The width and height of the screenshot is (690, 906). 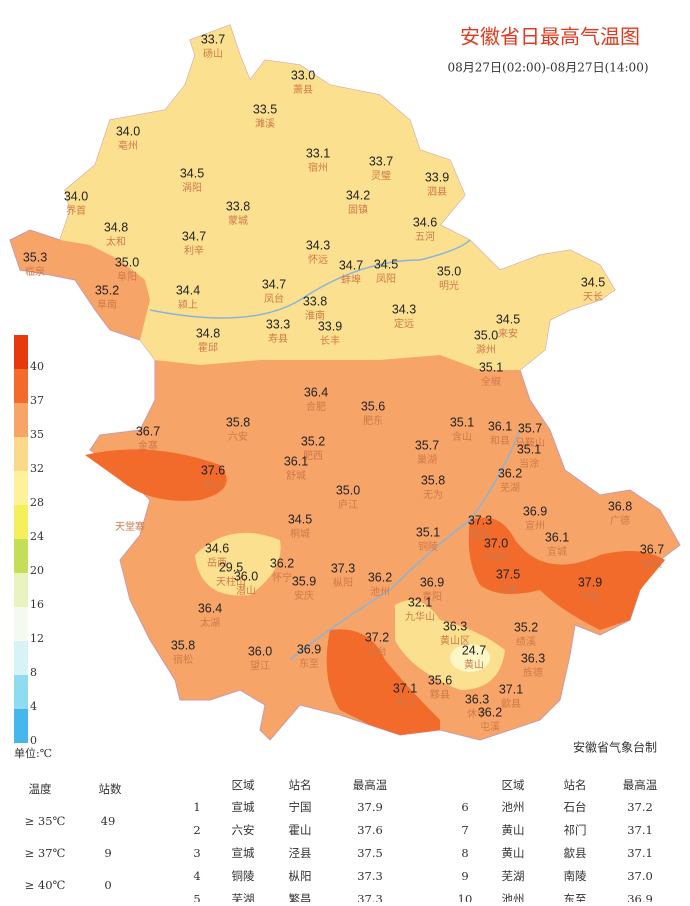 What do you see at coordinates (107, 304) in the screenshot?
I see `station-name: 阜南` at bounding box center [107, 304].